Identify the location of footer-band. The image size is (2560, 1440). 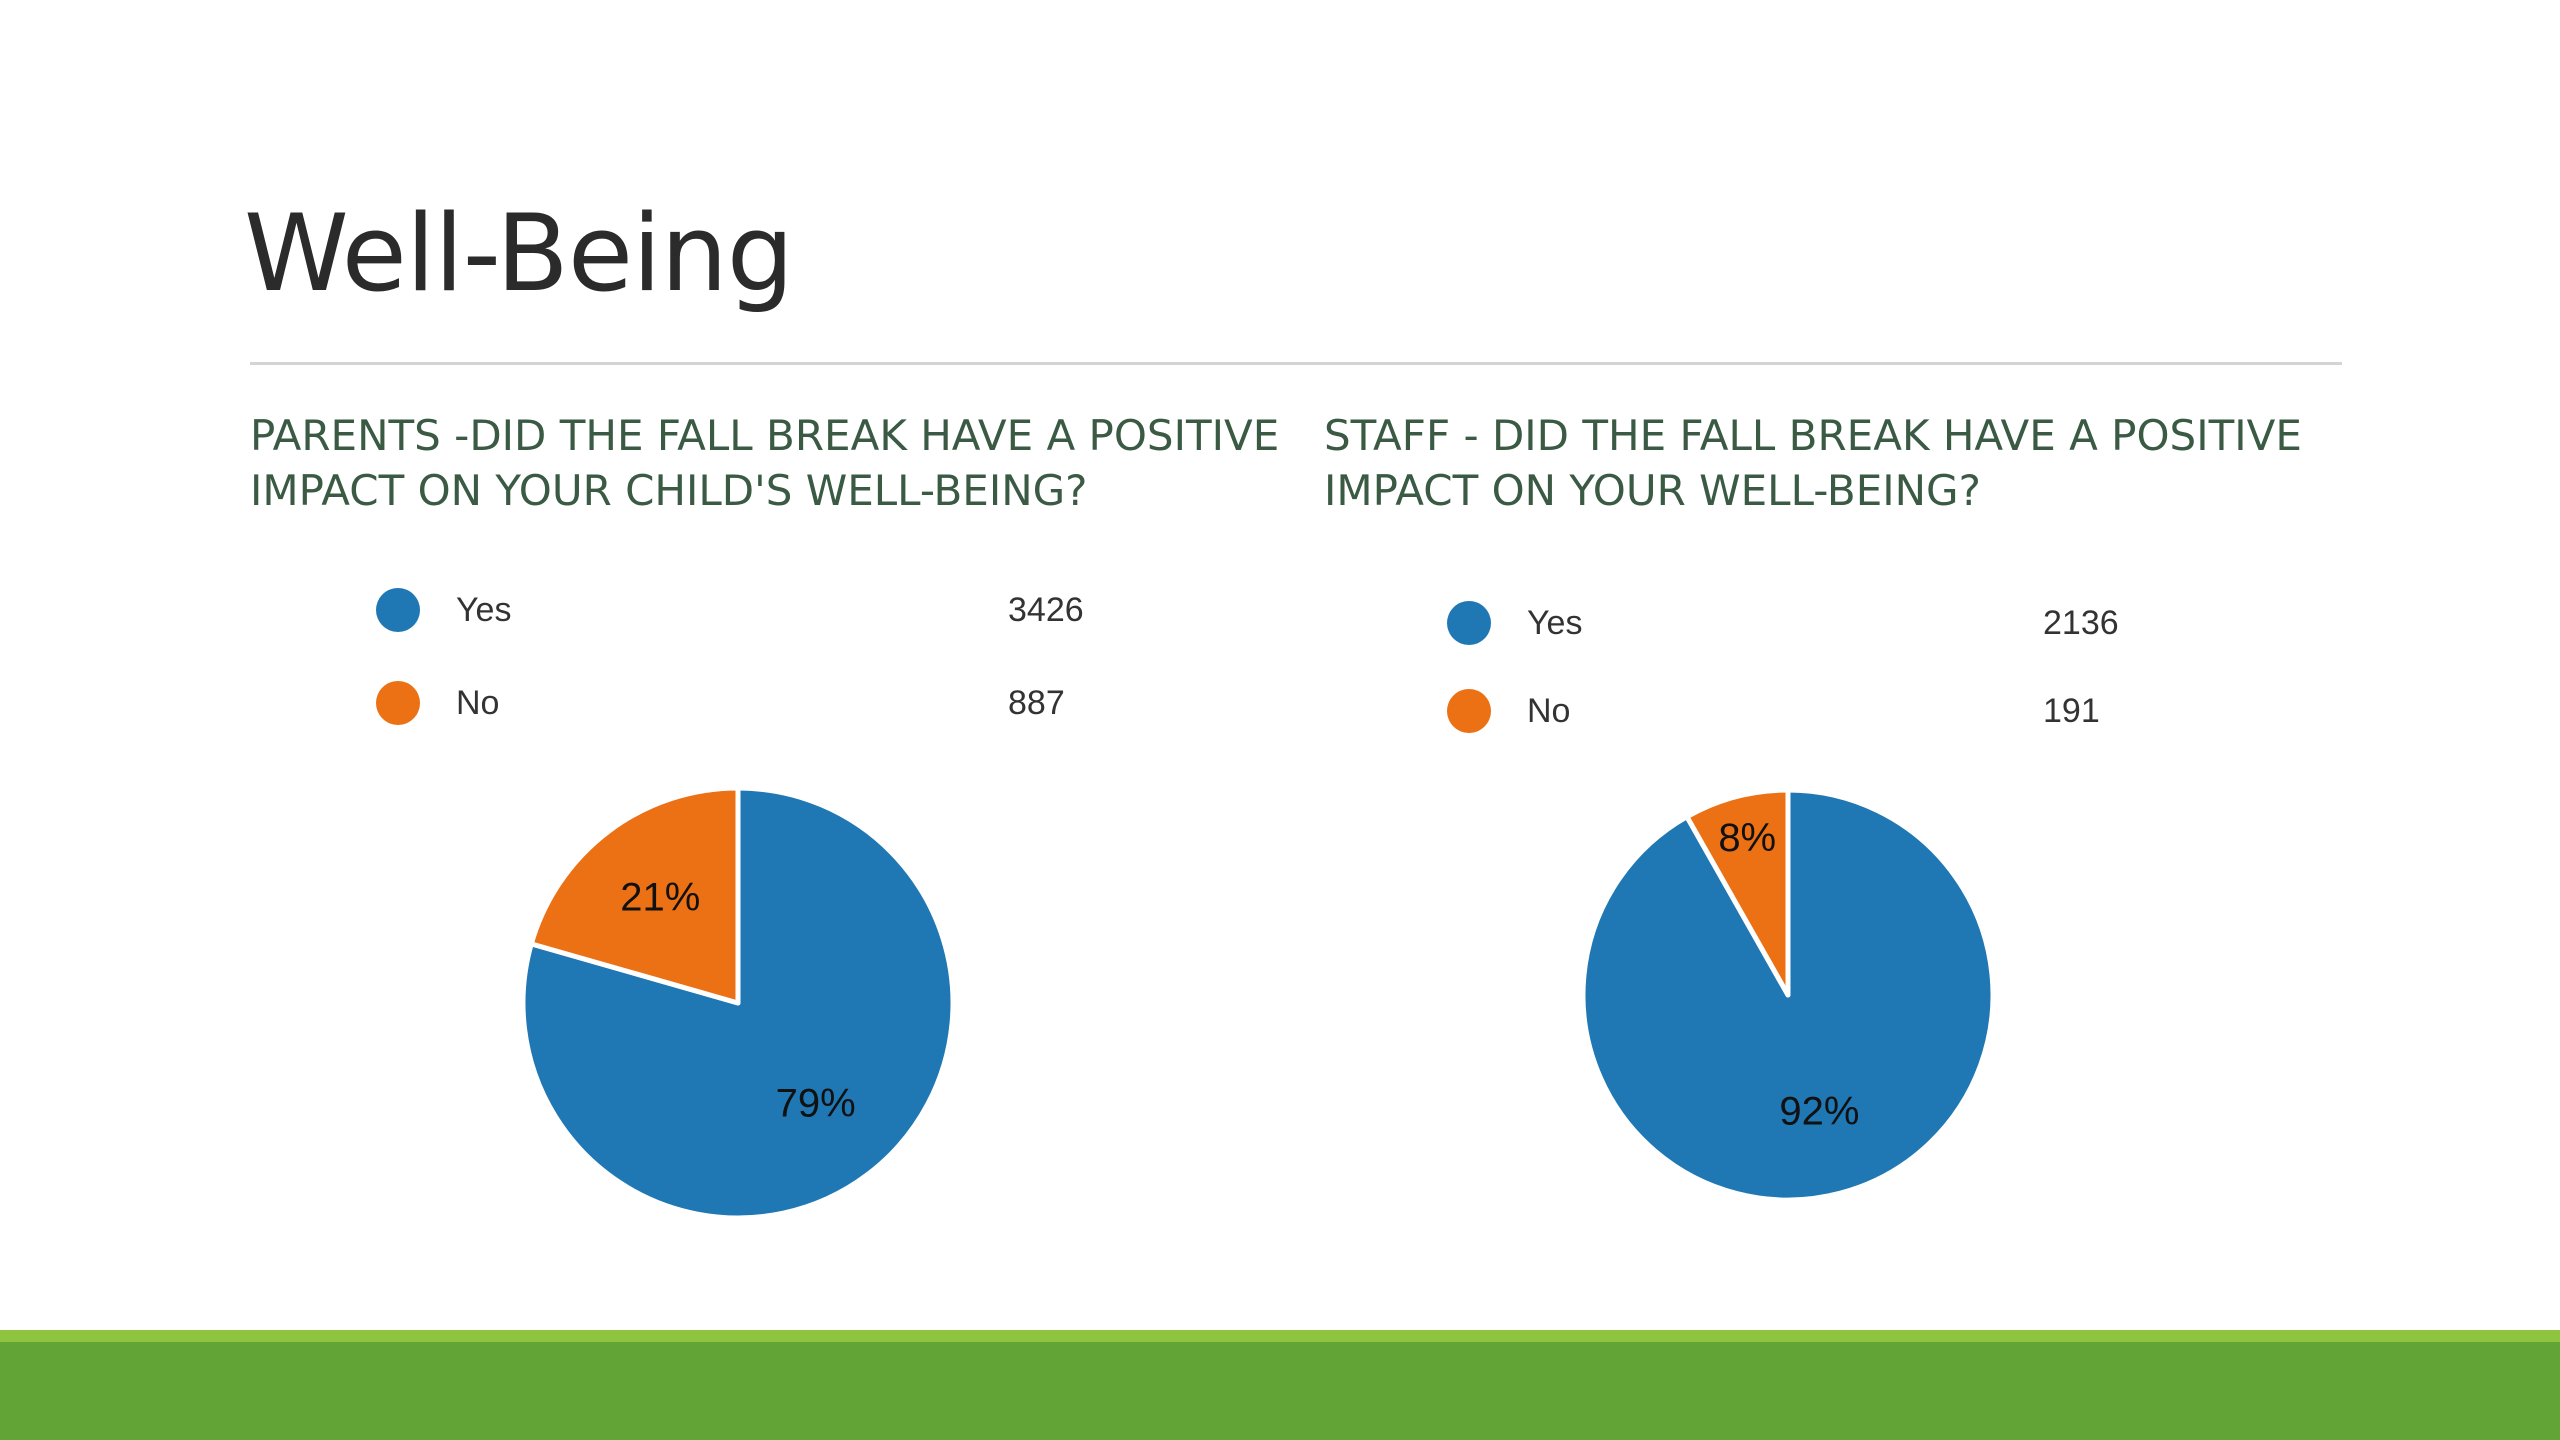
(1280, 1391).